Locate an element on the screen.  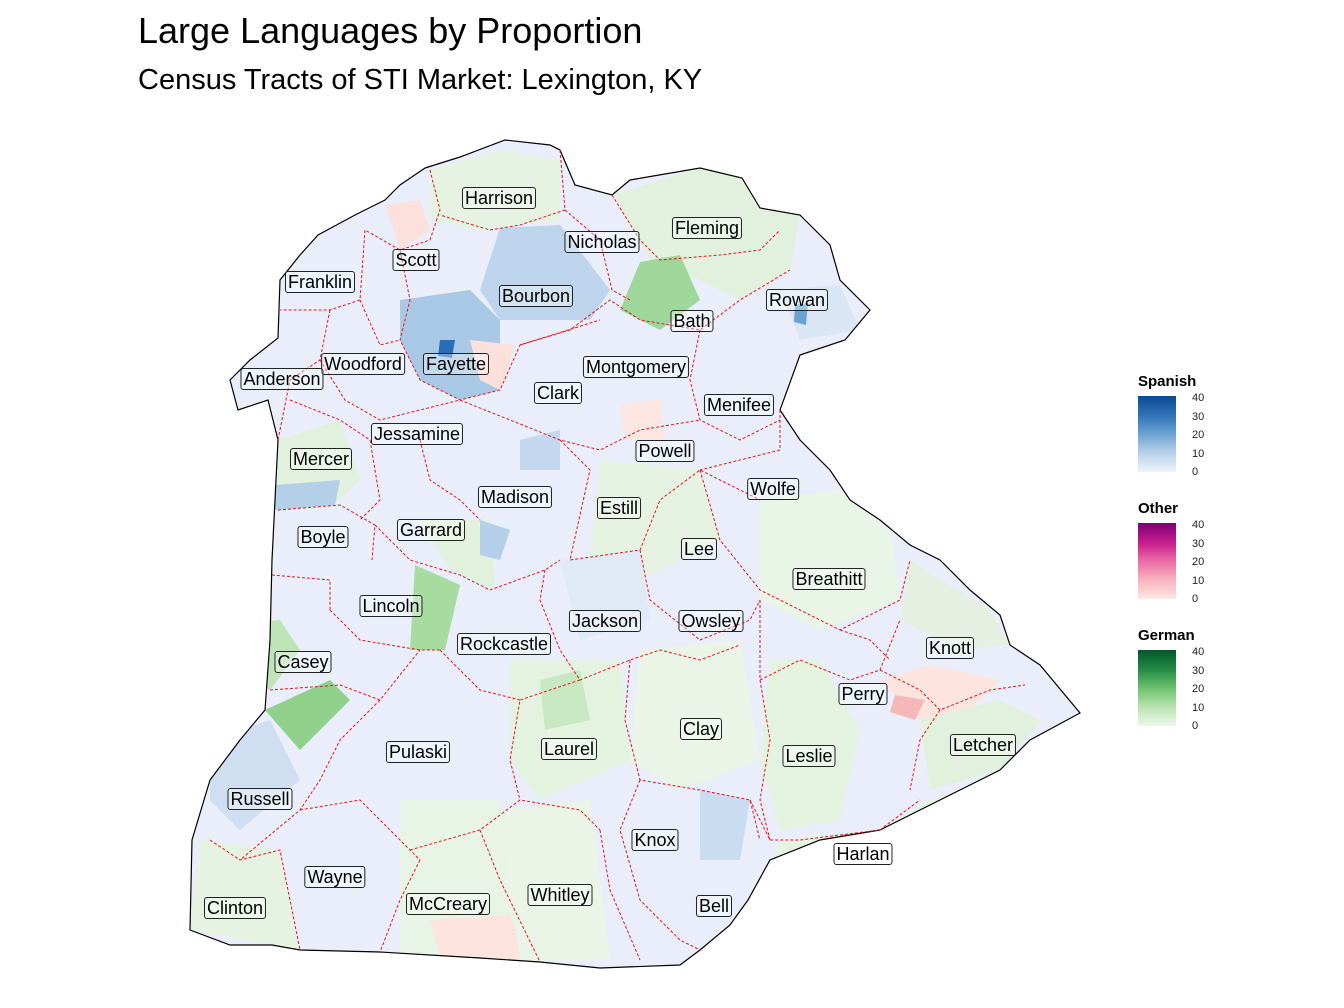
map-title: Large Languages by Proportion is located at coordinates (390, 30).